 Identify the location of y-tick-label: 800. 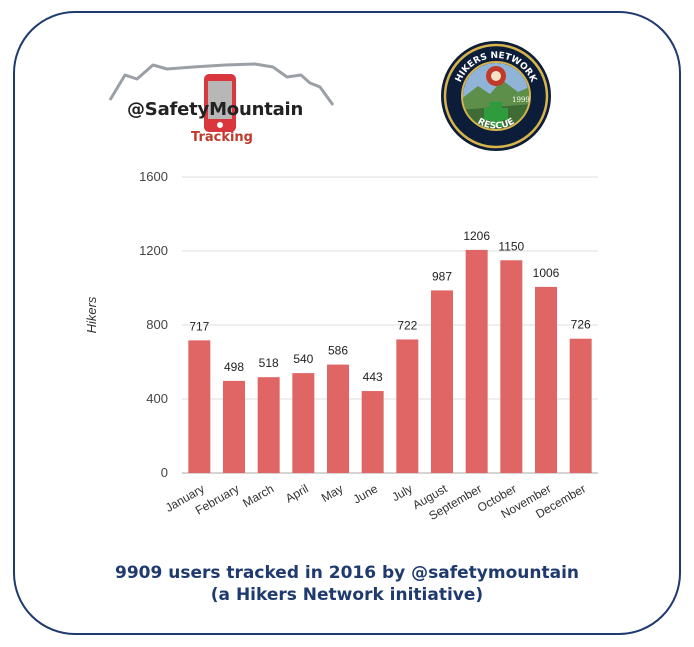
(157, 324).